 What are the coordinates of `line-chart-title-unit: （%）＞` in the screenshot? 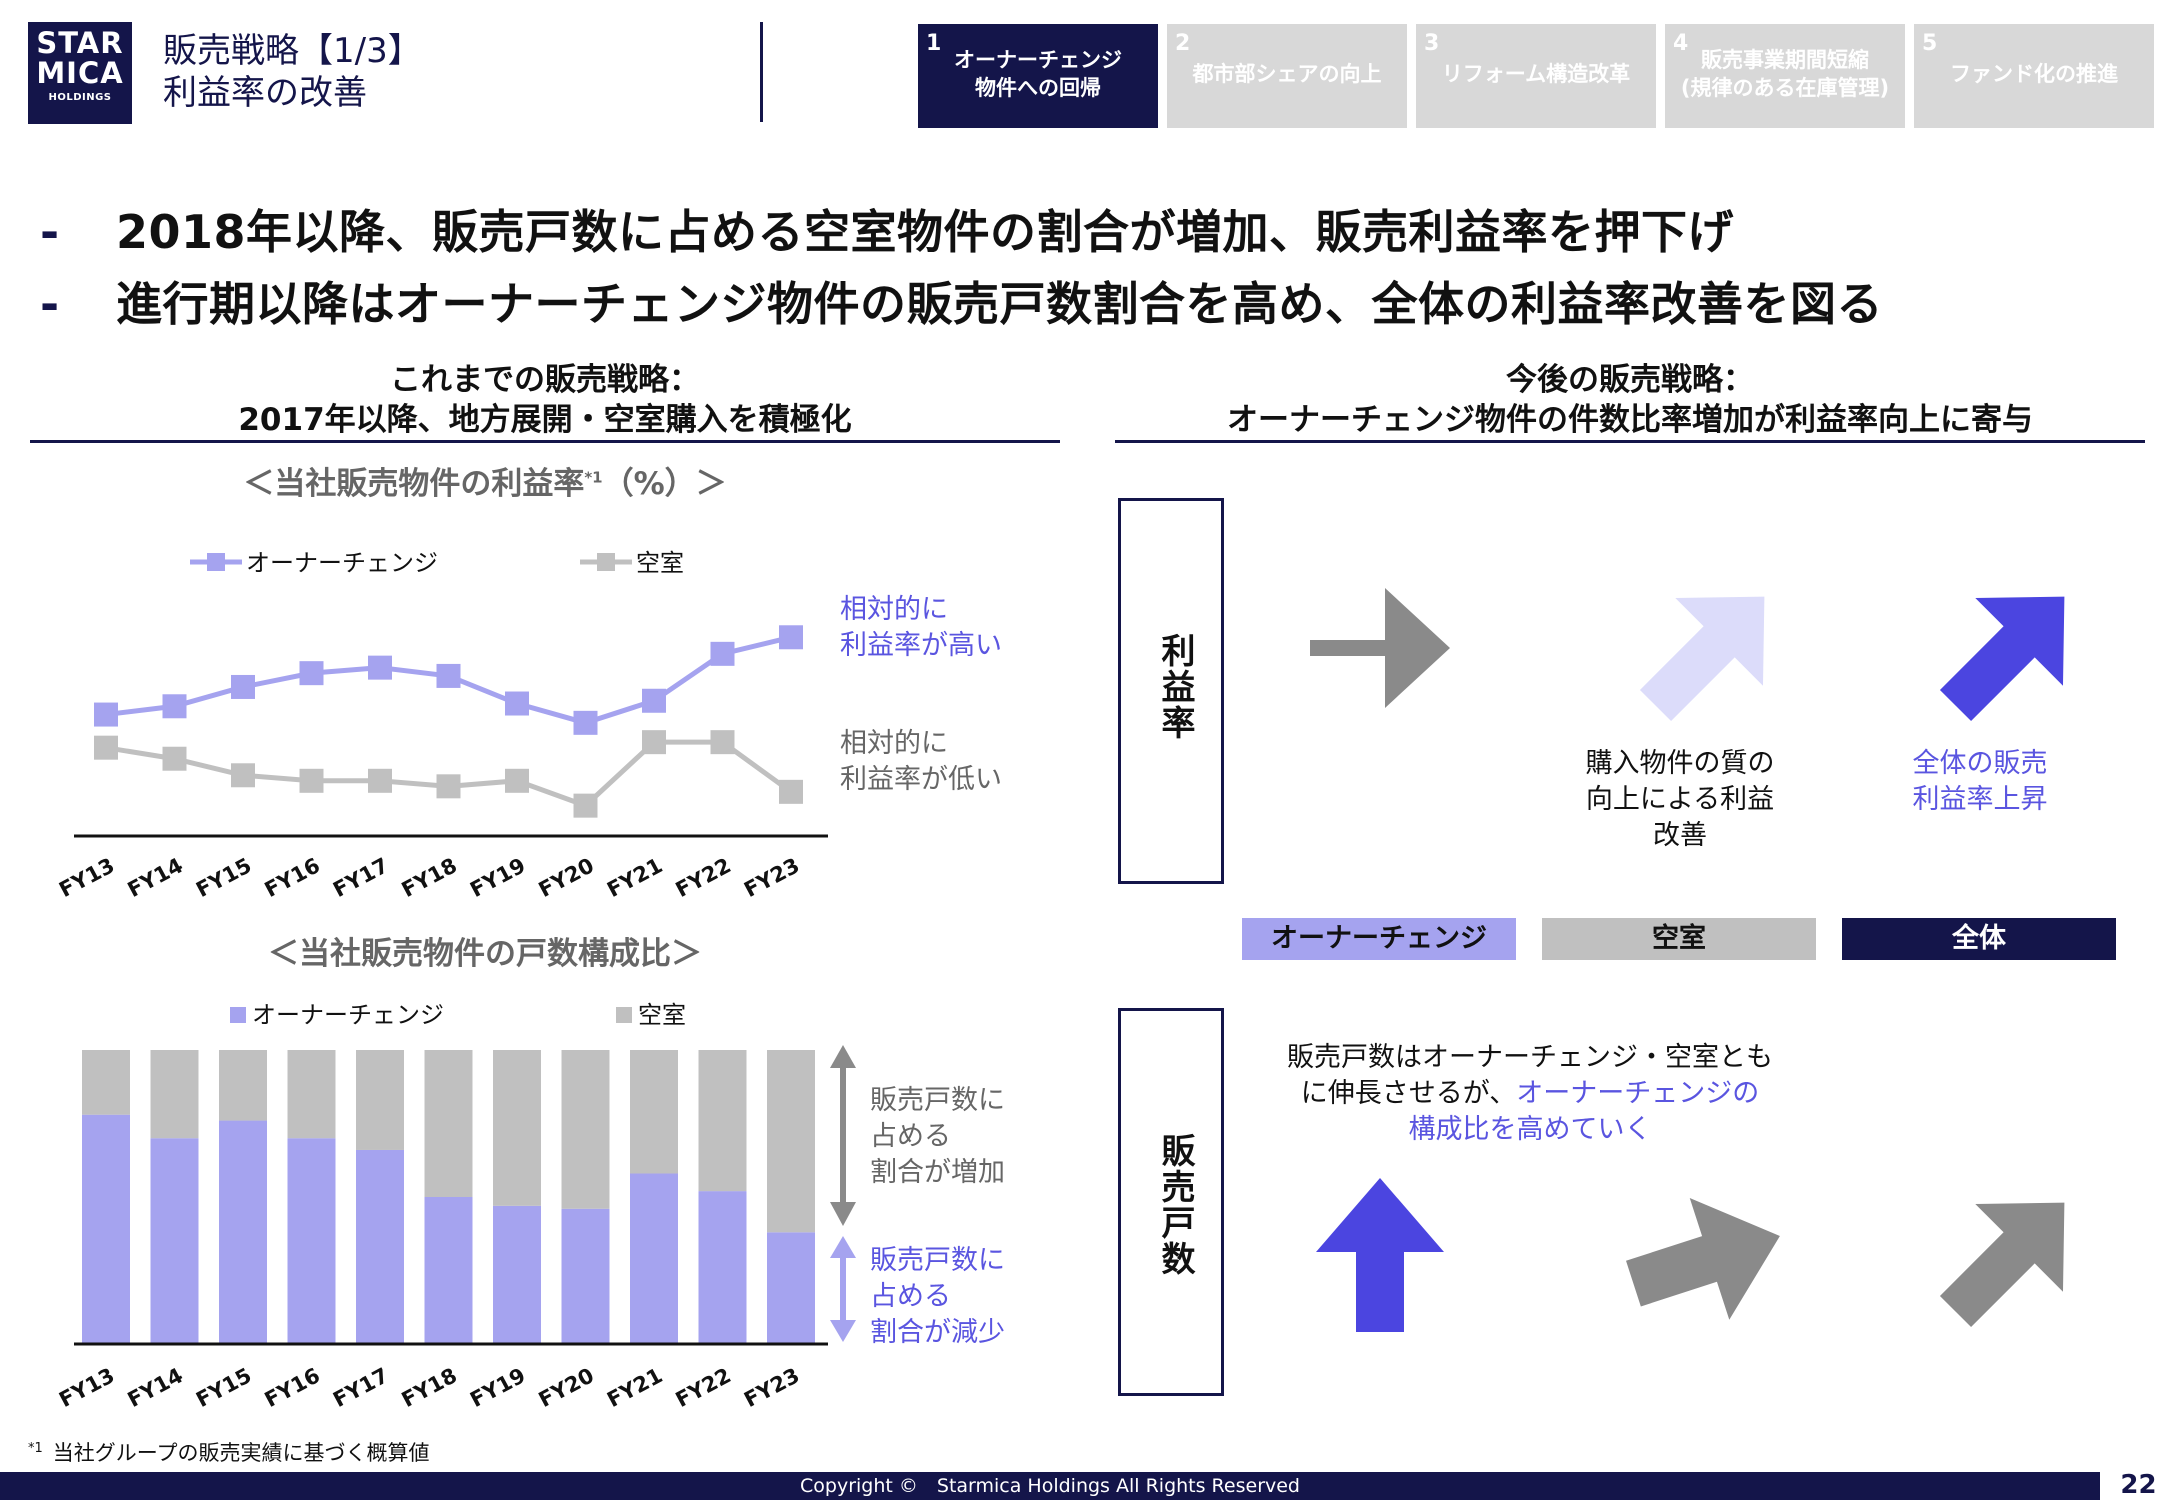 It's located at (664, 484).